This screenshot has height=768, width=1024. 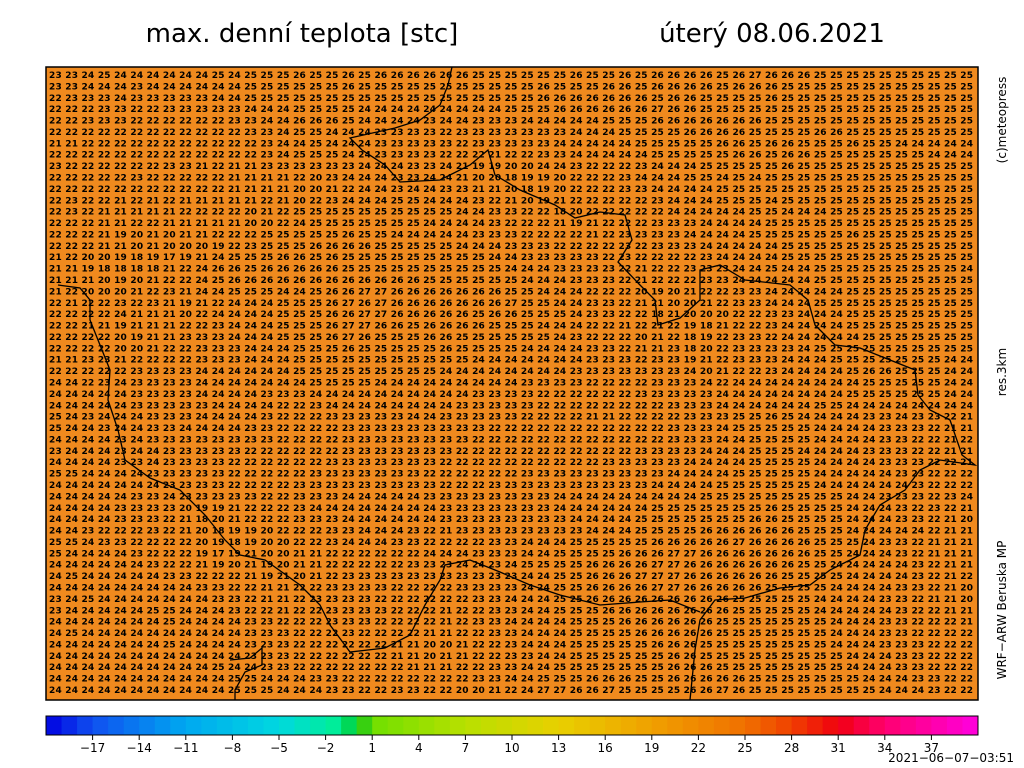 I want to click on colorbar-tick-label: −14, so click(x=139, y=748).